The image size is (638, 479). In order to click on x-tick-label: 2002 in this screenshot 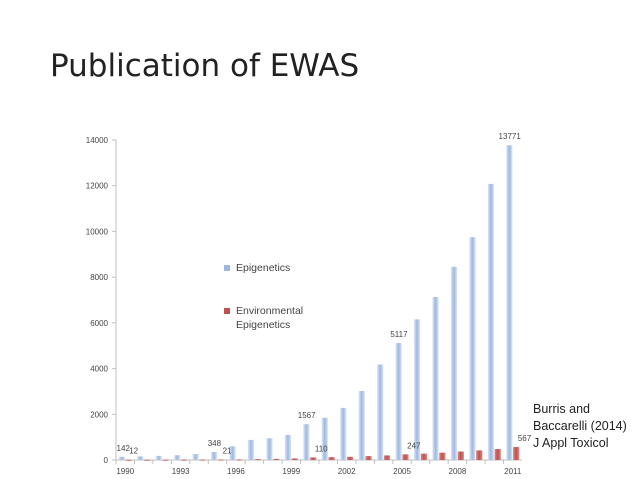, I will do `click(347, 471)`.